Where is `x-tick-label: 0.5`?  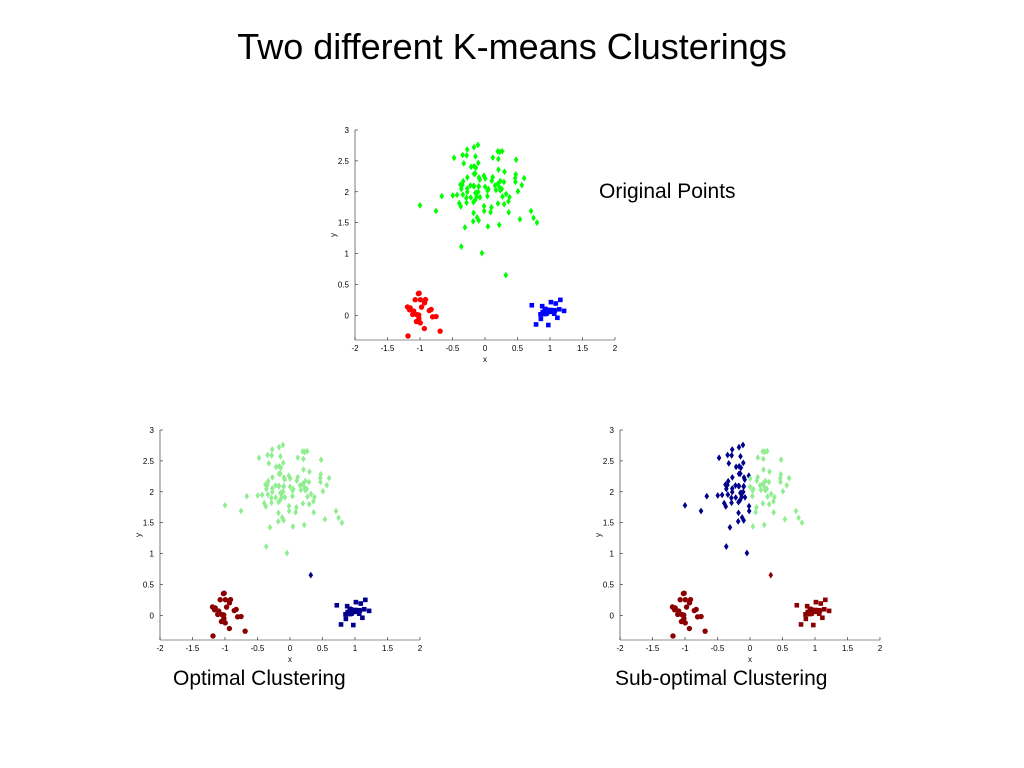
x-tick-label: 0.5 is located at coordinates (783, 648).